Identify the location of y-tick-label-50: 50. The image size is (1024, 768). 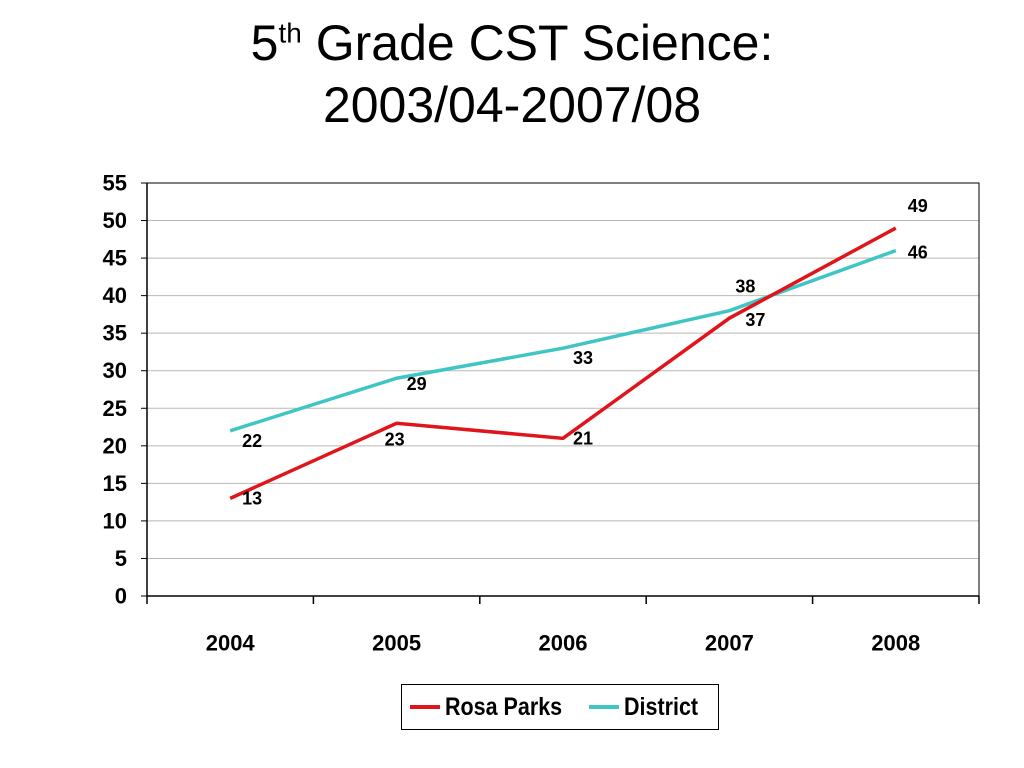
(115, 220).